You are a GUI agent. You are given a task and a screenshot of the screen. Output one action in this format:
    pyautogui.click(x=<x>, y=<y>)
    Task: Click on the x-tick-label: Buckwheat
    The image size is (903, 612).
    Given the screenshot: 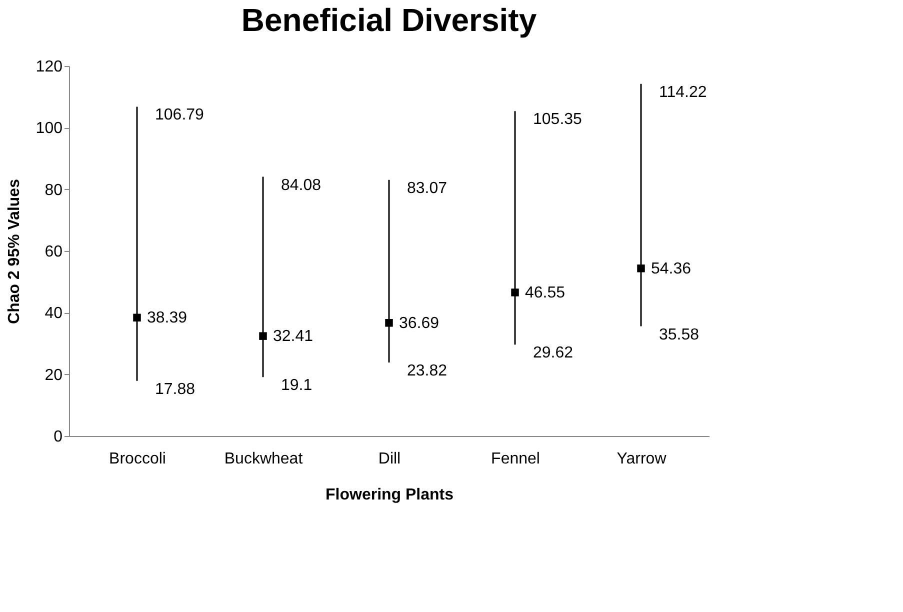 What is the action you would take?
    pyautogui.click(x=264, y=459)
    